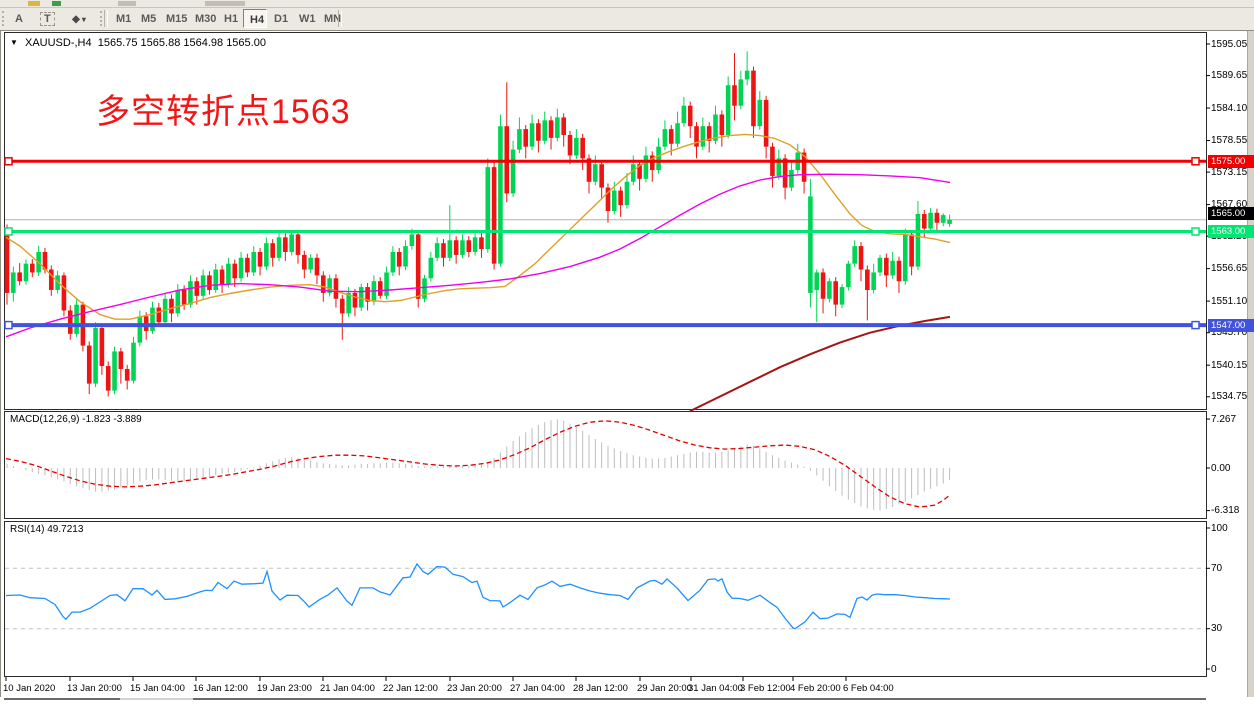  What do you see at coordinates (815, 688) in the screenshot?
I see `time-tick-label: 4 Feb 20:00` at bounding box center [815, 688].